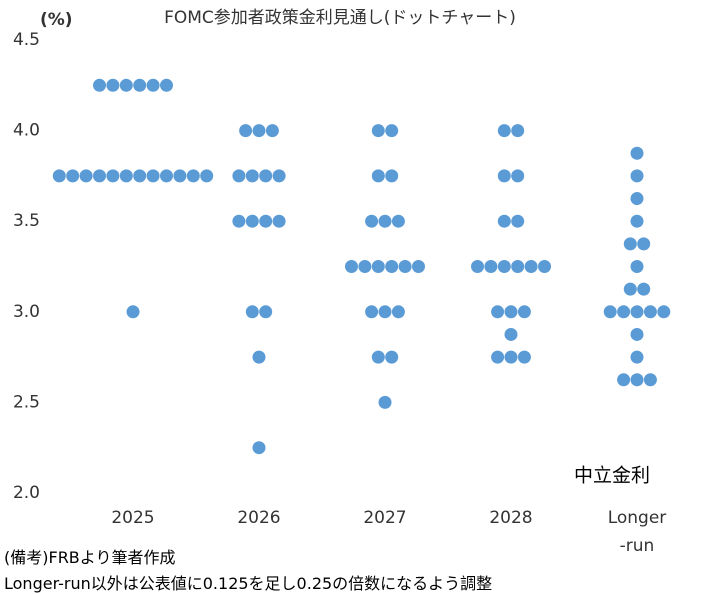 The width and height of the screenshot is (711, 594). I want to click on annotation: 中立金利, so click(612, 476).